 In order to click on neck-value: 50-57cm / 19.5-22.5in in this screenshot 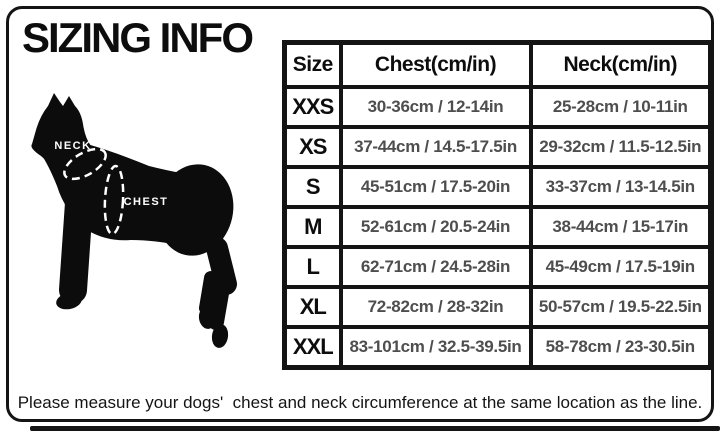, I will do `click(620, 306)`.